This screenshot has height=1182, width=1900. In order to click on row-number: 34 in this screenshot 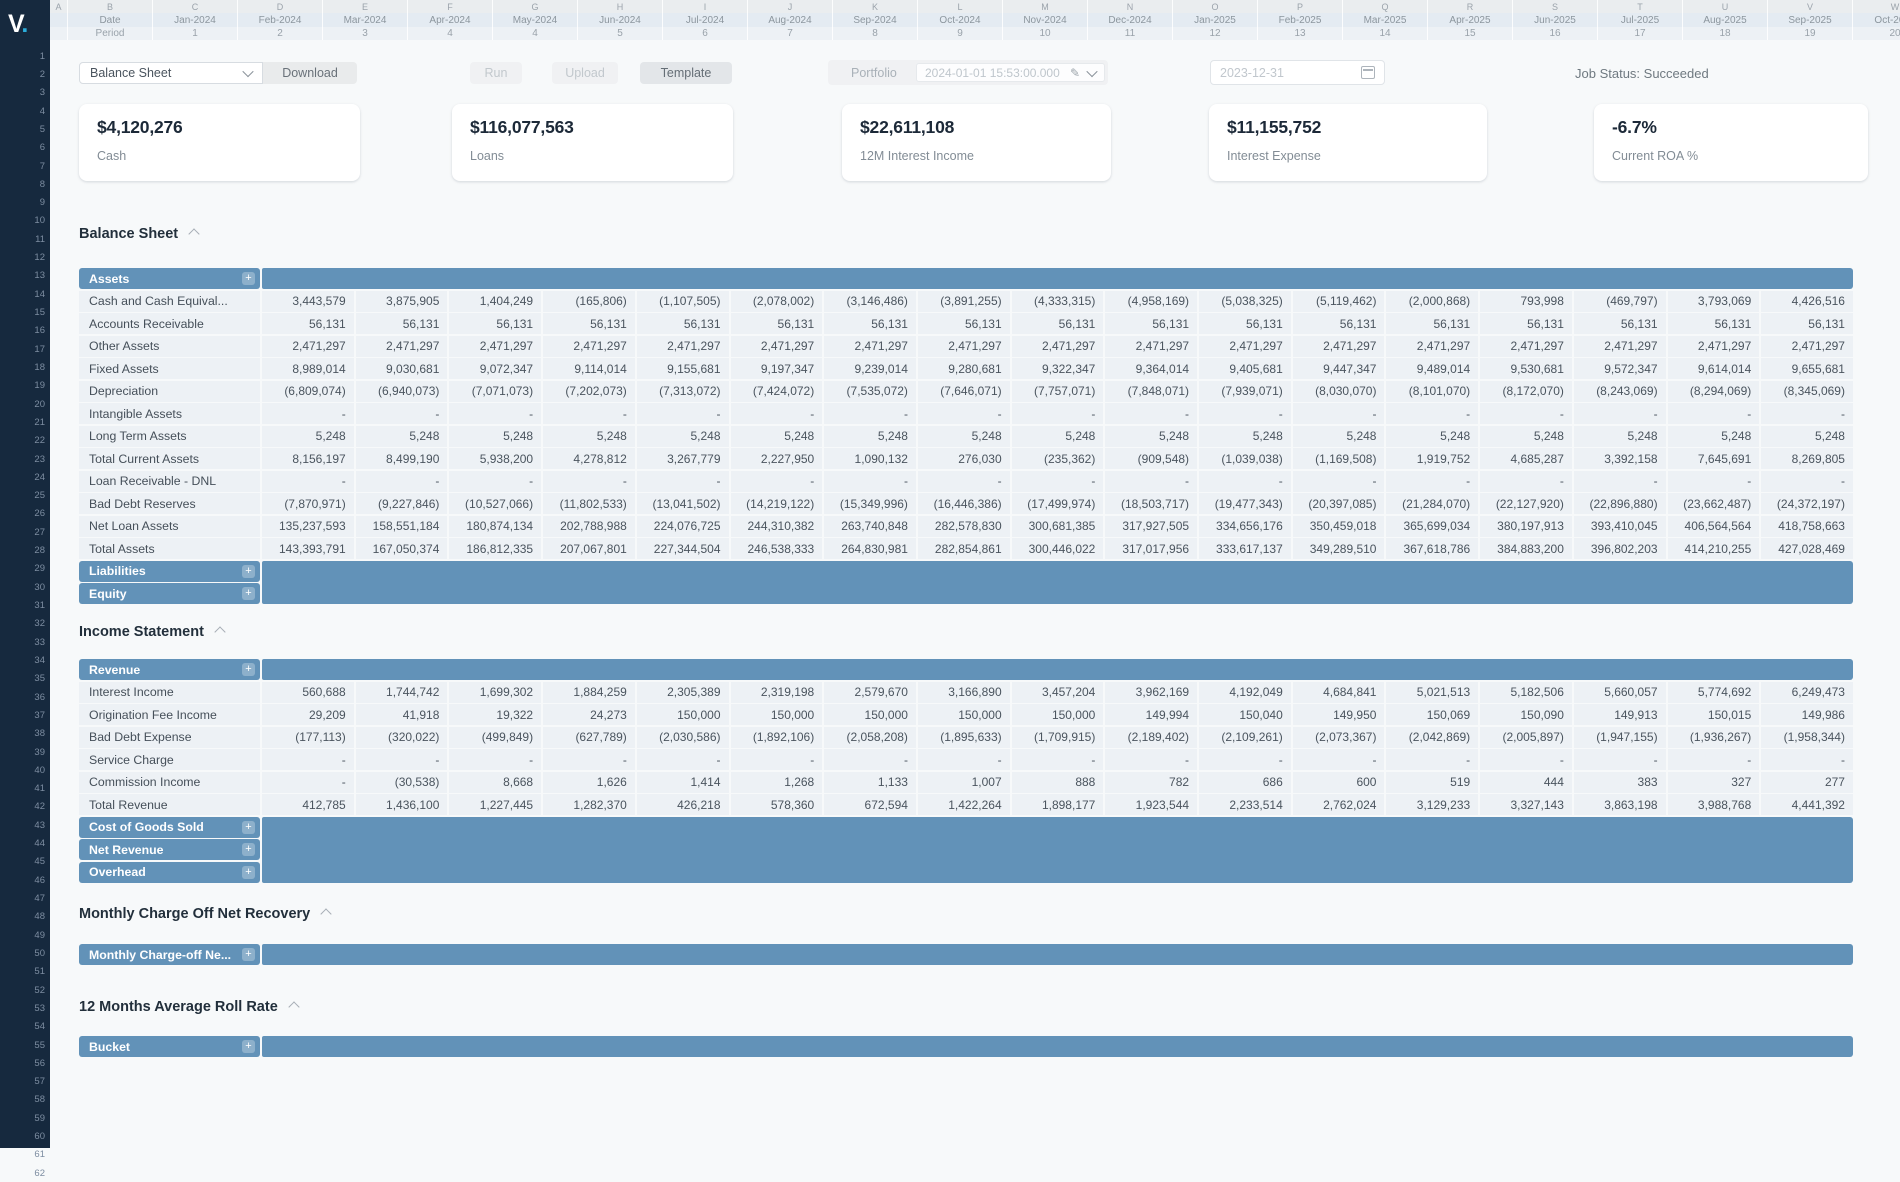, I will do `click(39, 660)`.